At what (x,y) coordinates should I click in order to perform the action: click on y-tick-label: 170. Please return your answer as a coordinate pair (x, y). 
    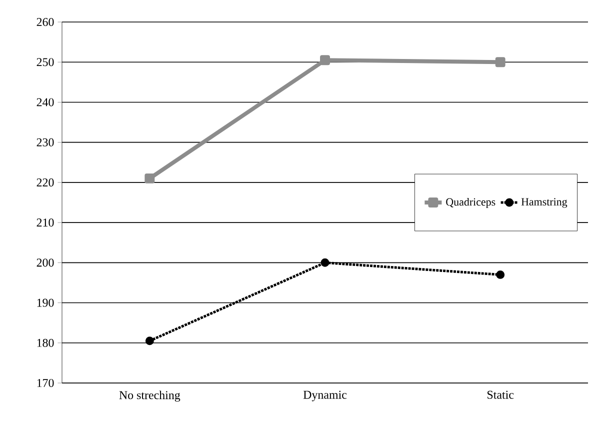
    Looking at the image, I should click on (45, 383).